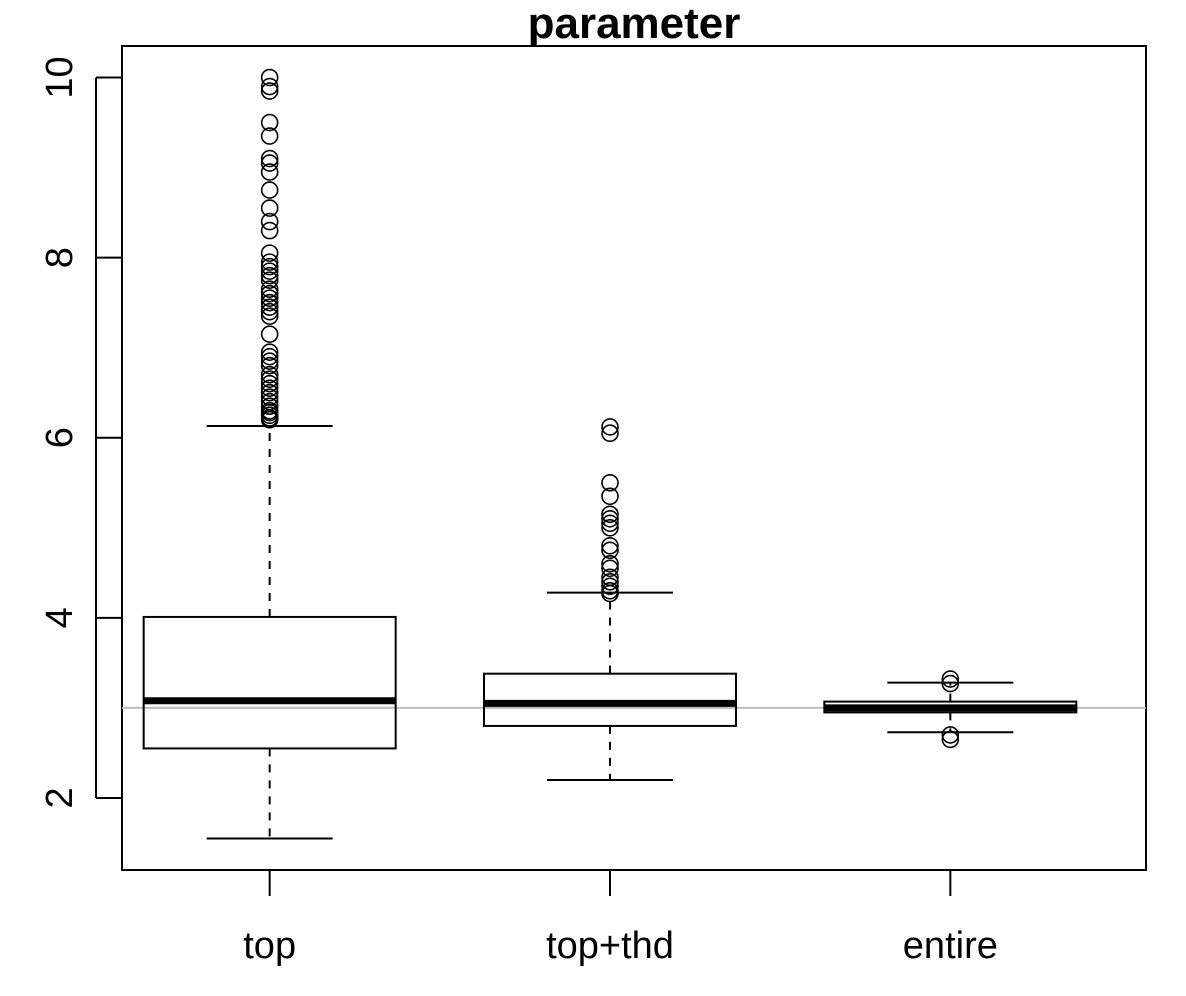  I want to click on y-tick-label: 2, so click(60, 797).